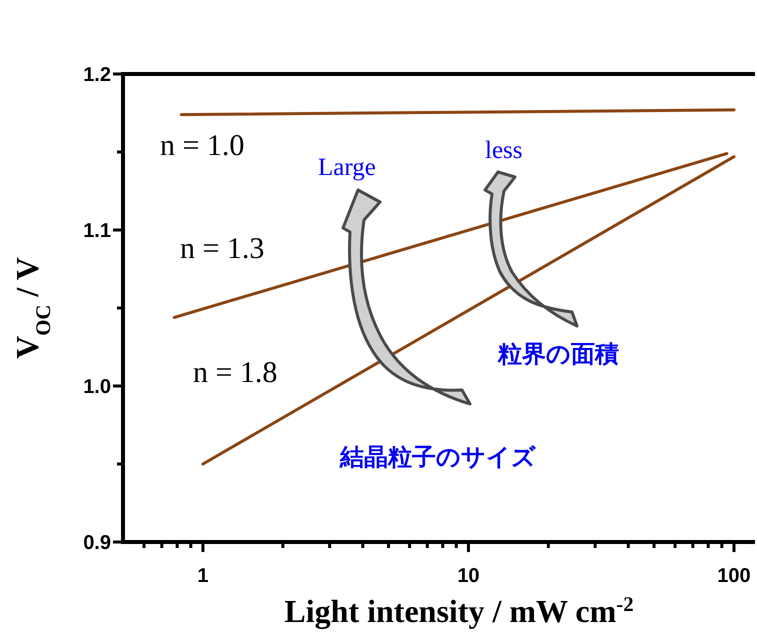 Image resolution: width=757 pixels, height=638 pixels. I want to click on y-tick-label: 1.2, so click(97, 75).